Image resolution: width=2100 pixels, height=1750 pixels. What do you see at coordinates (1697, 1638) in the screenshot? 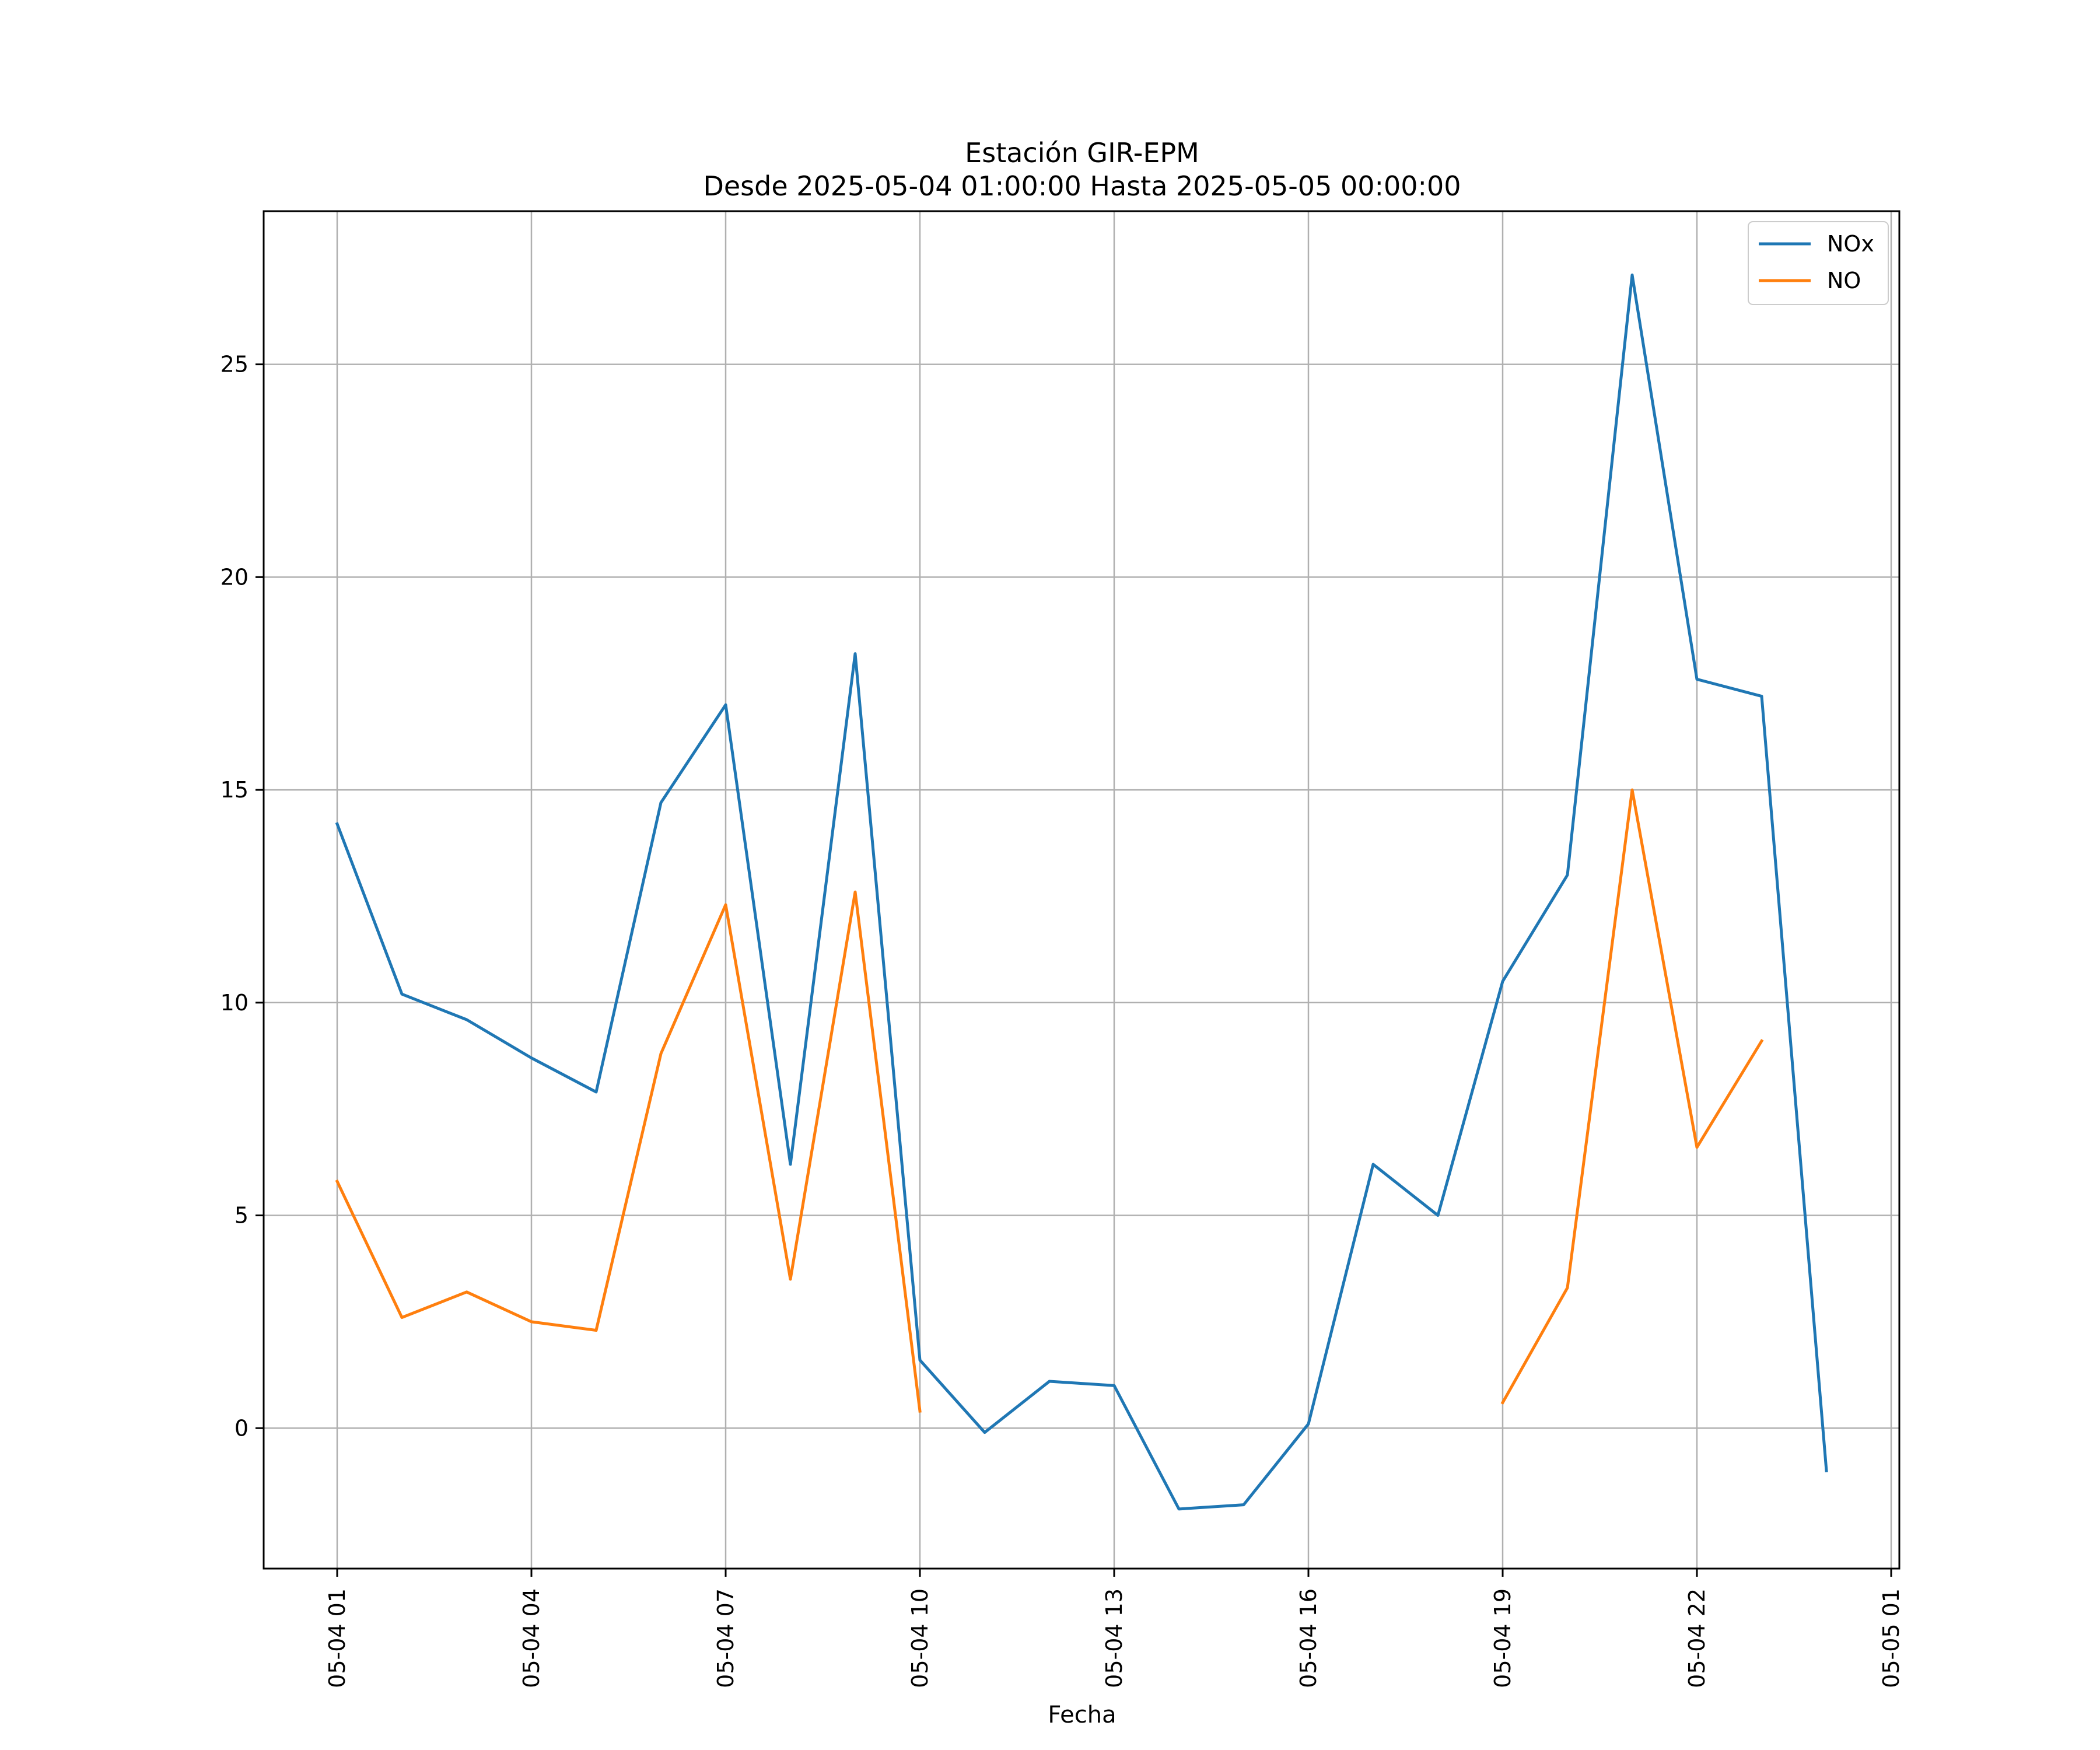
I see `x-tick-label: 05-04 22` at bounding box center [1697, 1638].